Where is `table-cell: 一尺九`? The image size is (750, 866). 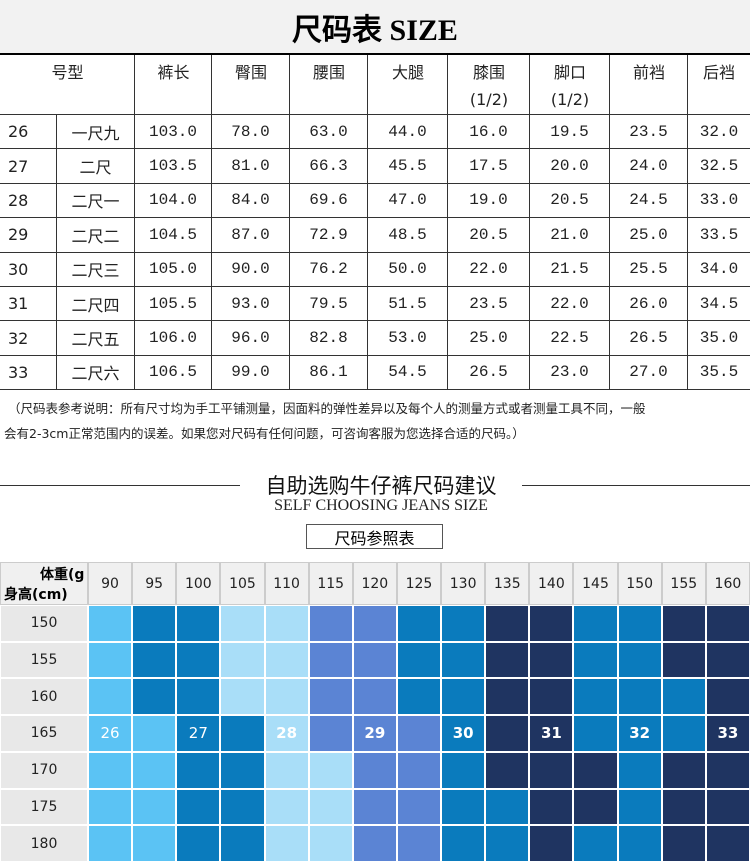 table-cell: 一尺九 is located at coordinates (96, 132).